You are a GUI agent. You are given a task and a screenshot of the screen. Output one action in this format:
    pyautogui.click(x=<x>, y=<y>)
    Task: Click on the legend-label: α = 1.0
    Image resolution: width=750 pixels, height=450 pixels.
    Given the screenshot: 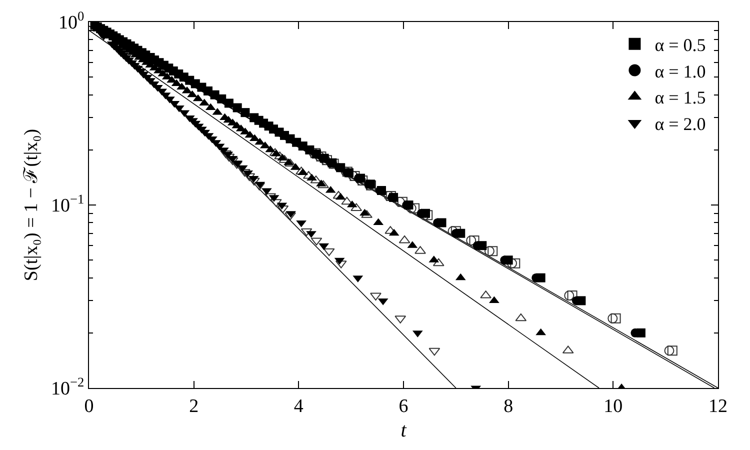 What is the action you would take?
    pyautogui.click(x=680, y=71)
    